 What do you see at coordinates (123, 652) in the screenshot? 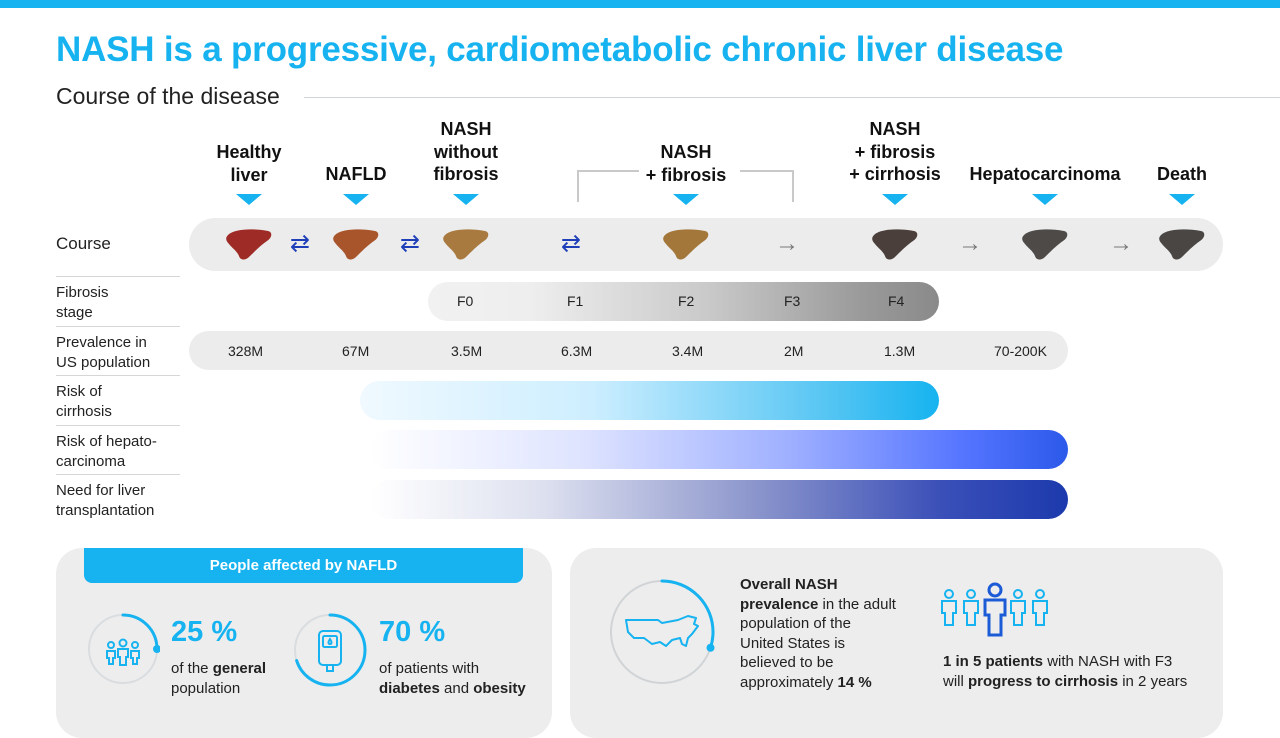
I see `people-group-icon` at bounding box center [123, 652].